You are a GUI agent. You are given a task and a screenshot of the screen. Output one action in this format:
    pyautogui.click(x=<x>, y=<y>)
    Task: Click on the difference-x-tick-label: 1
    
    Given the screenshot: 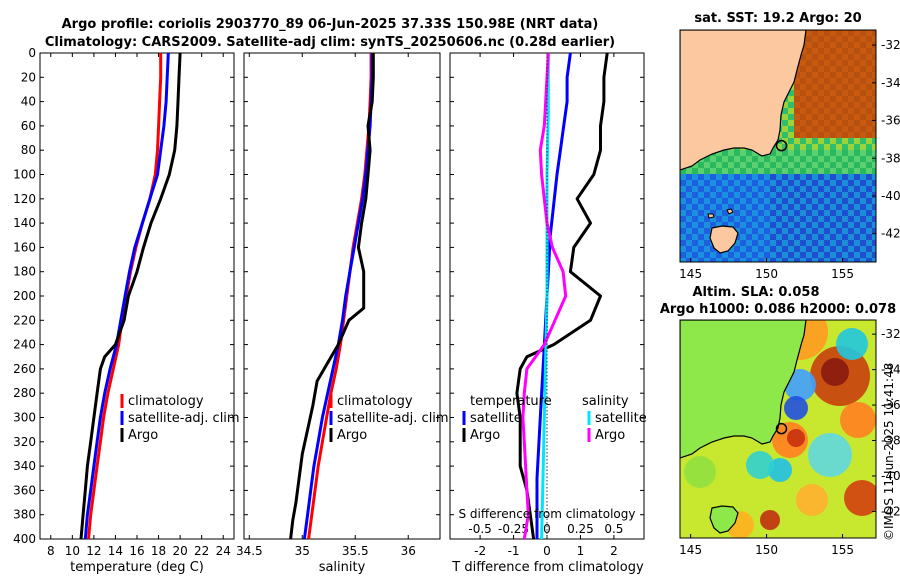 What is the action you would take?
    pyautogui.click(x=581, y=551)
    